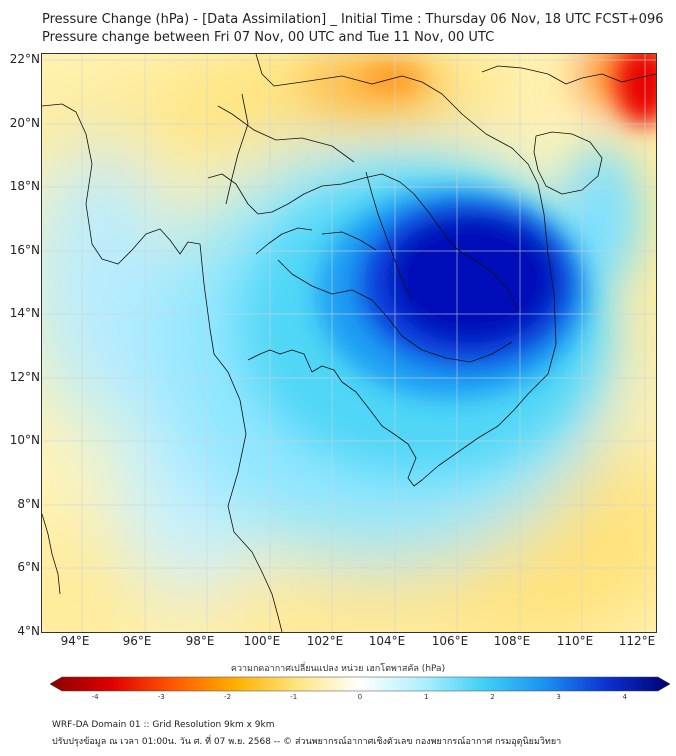 The width and height of the screenshot is (676, 756). Describe the element at coordinates (625, 697) in the screenshot. I see `colorbar-tick-label: 4` at that location.